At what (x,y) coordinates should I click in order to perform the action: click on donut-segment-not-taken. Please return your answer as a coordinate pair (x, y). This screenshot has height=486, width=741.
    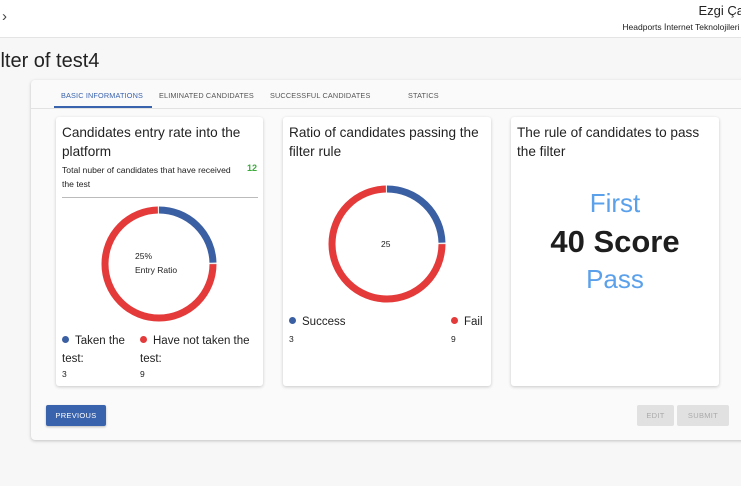
    Looking at the image, I should click on (159, 264).